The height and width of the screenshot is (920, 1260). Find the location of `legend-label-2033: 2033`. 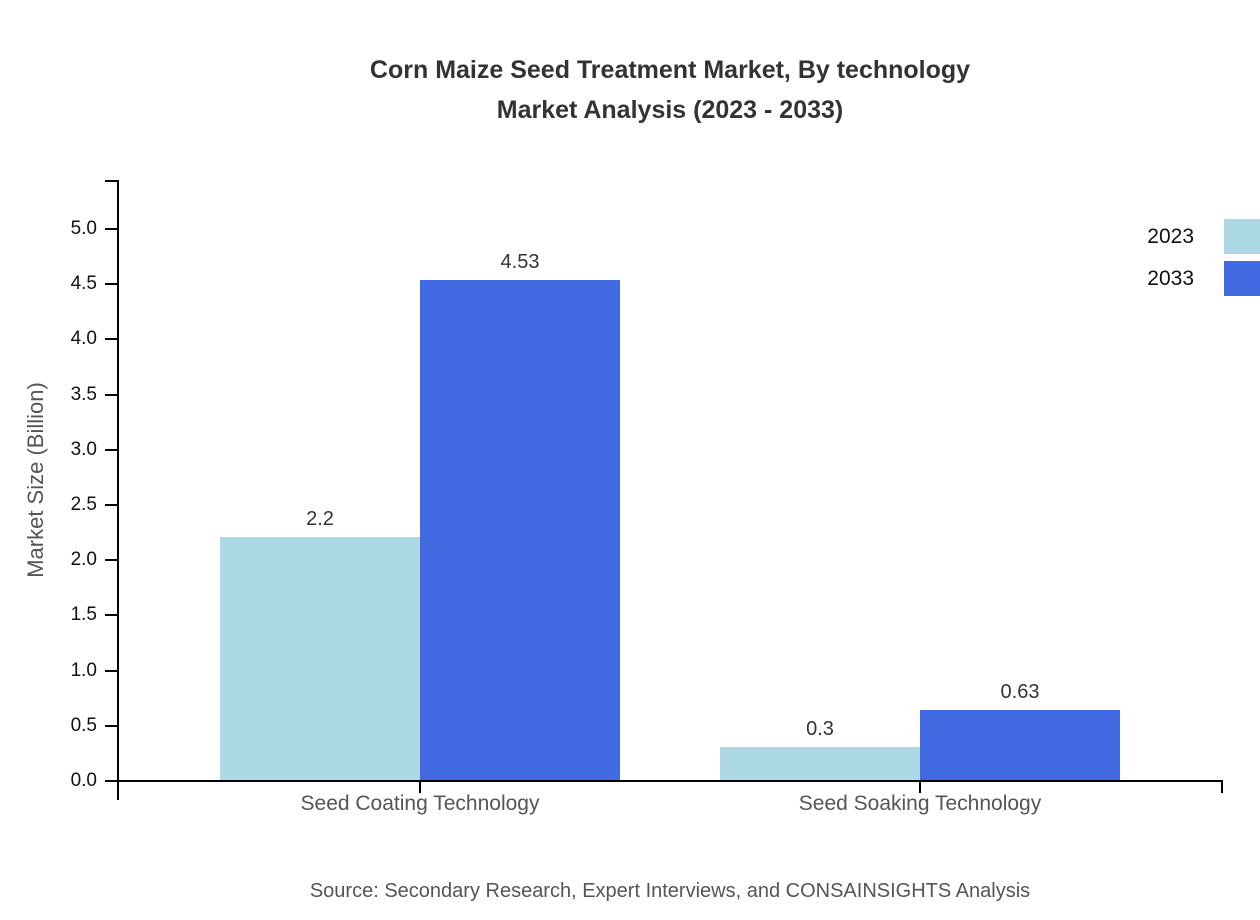

legend-label-2033: 2033 is located at coordinates (1170, 278).